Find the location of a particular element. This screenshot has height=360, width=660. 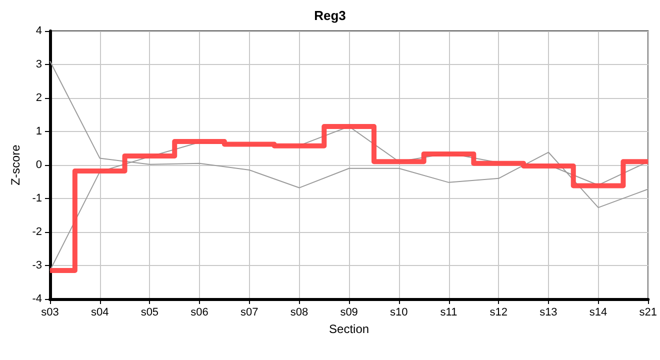

x-tick-label: s12 is located at coordinates (499, 312).